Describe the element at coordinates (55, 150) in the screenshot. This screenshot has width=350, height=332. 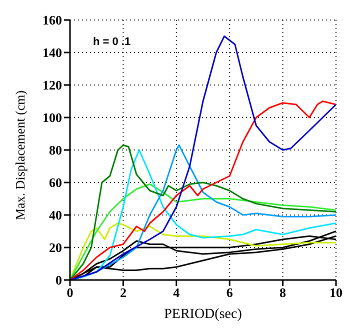
I see `y-tick-label: 80` at that location.